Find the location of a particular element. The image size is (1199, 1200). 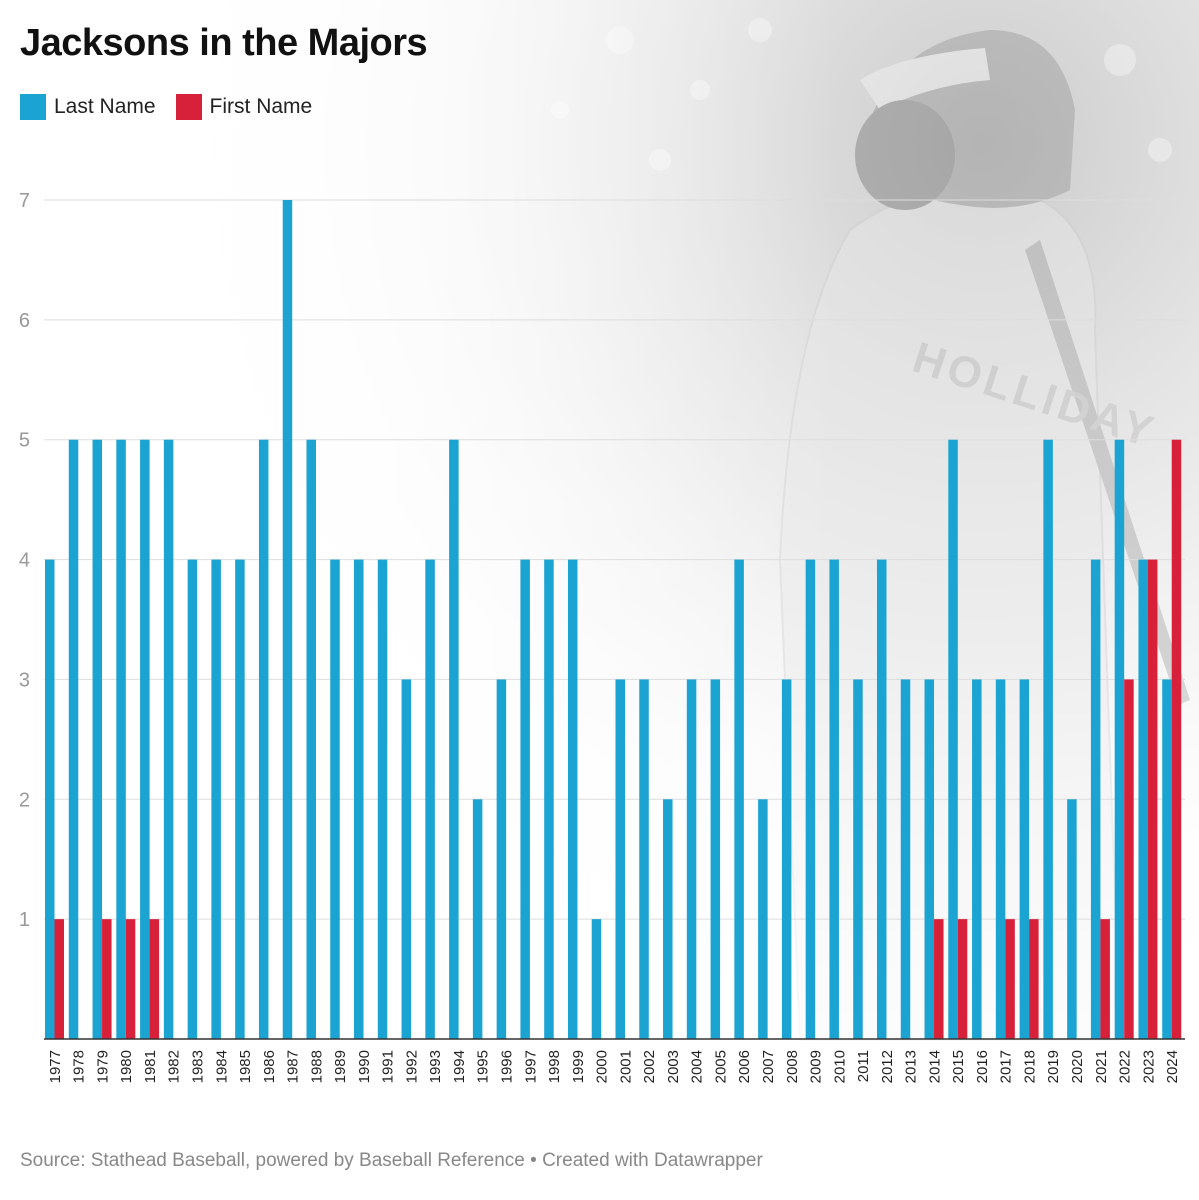

bar-last-name-2011 is located at coordinates (858, 859).